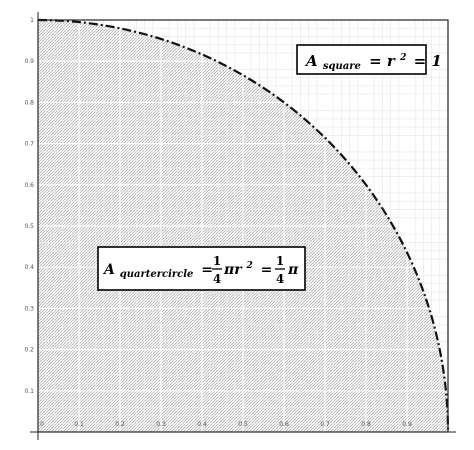 The width and height of the screenshot is (474, 450). I want to click on x-tick-label: 0.6, so click(284, 424).